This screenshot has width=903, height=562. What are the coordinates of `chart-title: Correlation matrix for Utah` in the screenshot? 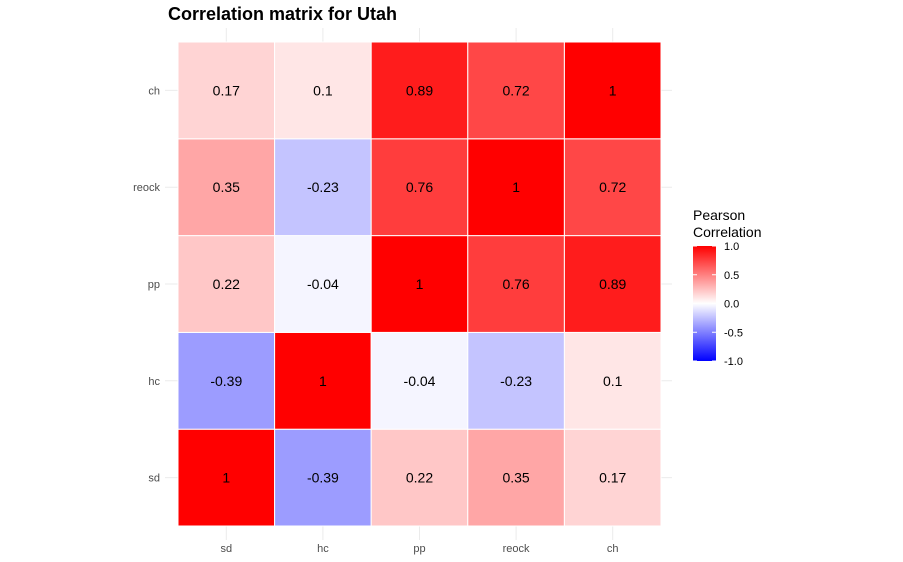 It's located at (282, 14).